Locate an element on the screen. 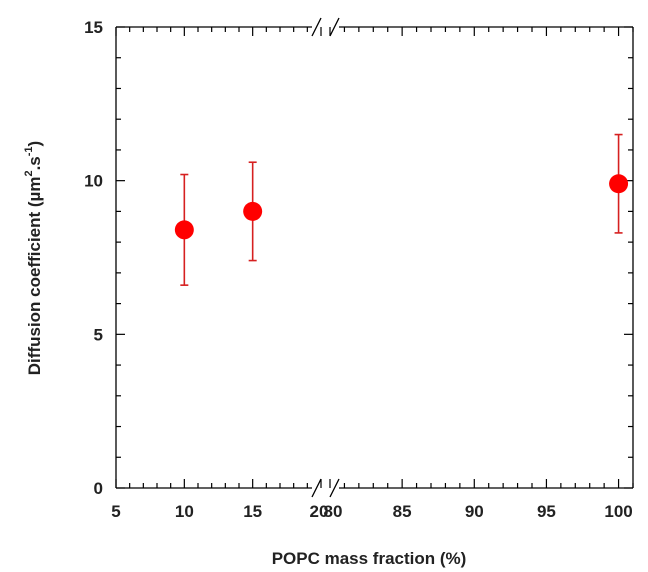 This screenshot has height=572, width=648. x-tick-label: 95 is located at coordinates (546, 511).